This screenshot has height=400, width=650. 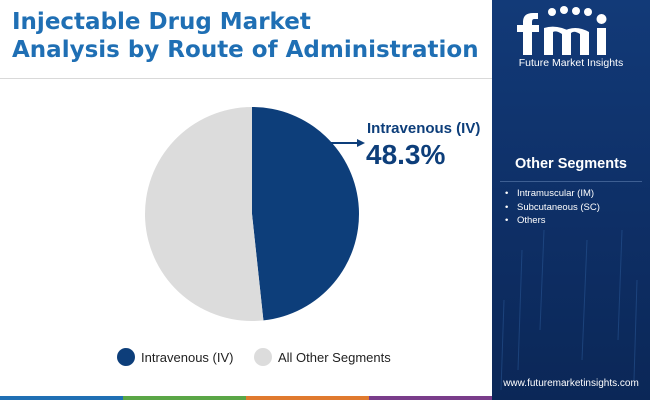 What do you see at coordinates (161, 22) in the screenshot?
I see `title-line-1: Injectable Drug Market` at bounding box center [161, 22].